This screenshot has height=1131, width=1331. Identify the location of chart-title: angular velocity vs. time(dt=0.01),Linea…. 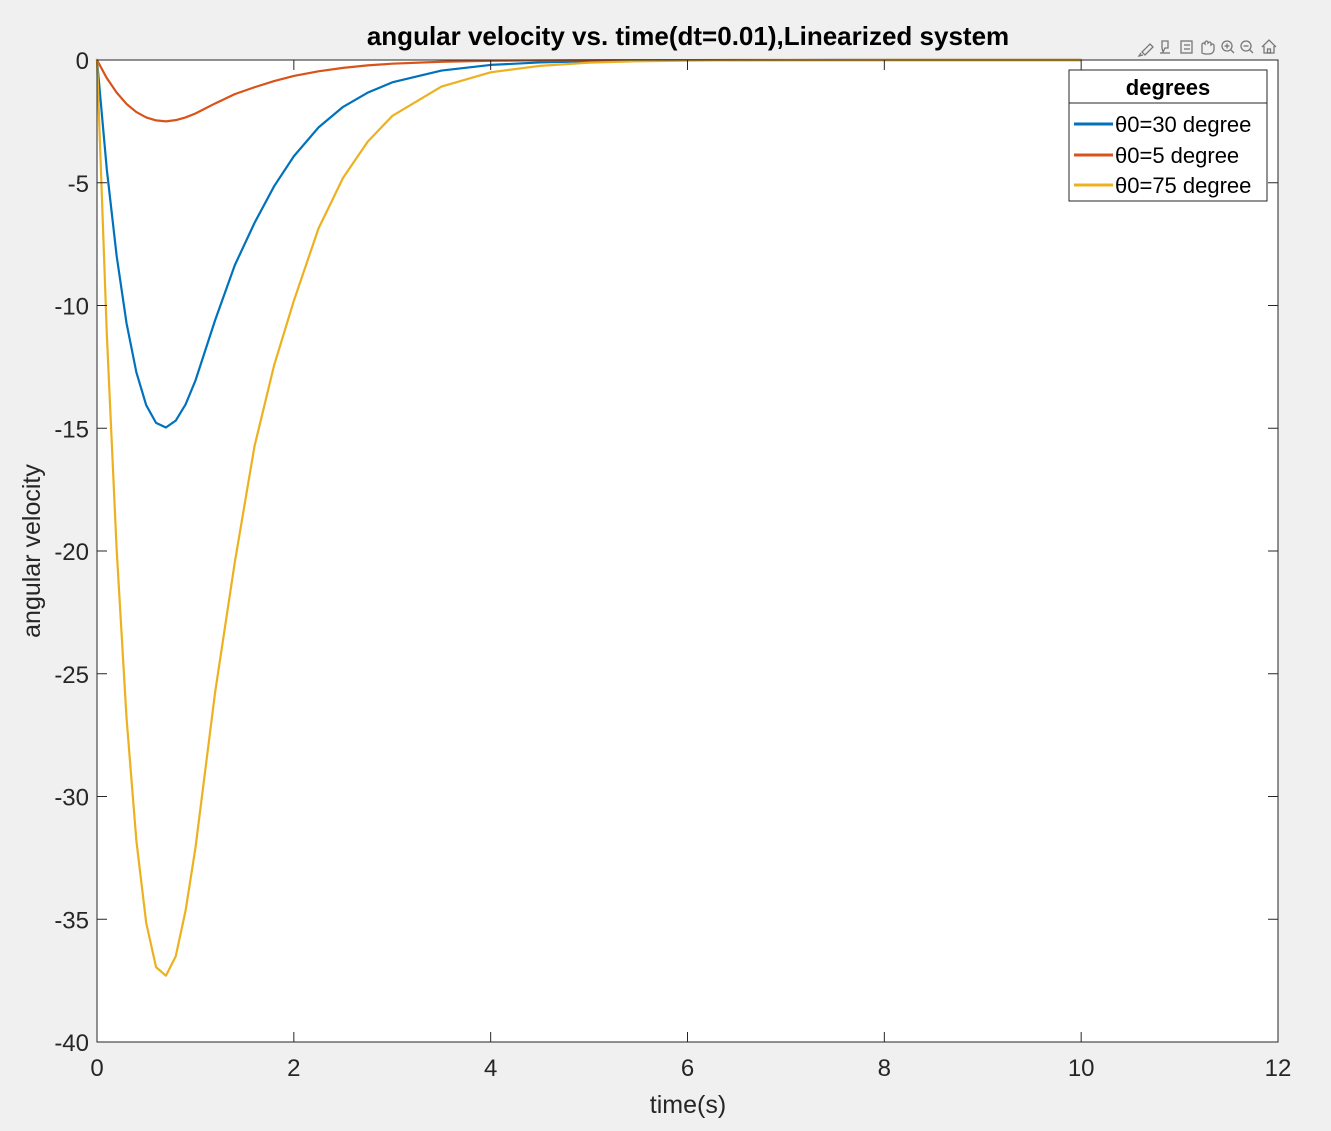
(688, 36).